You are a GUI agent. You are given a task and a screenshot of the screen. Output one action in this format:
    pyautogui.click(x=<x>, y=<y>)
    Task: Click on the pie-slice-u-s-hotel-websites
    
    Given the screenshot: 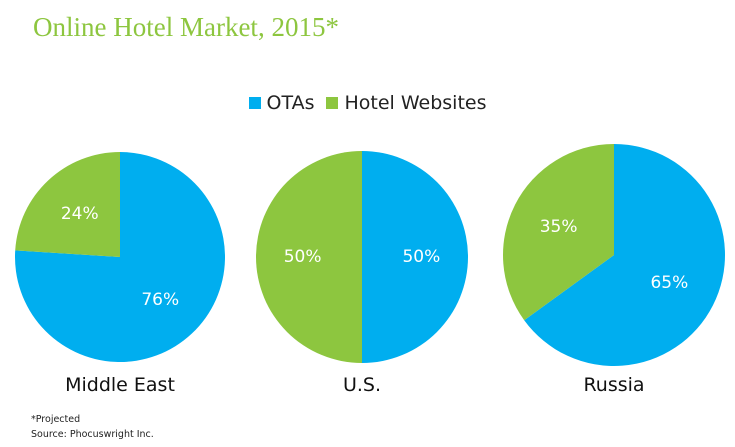 What is the action you would take?
    pyautogui.click(x=309, y=257)
    